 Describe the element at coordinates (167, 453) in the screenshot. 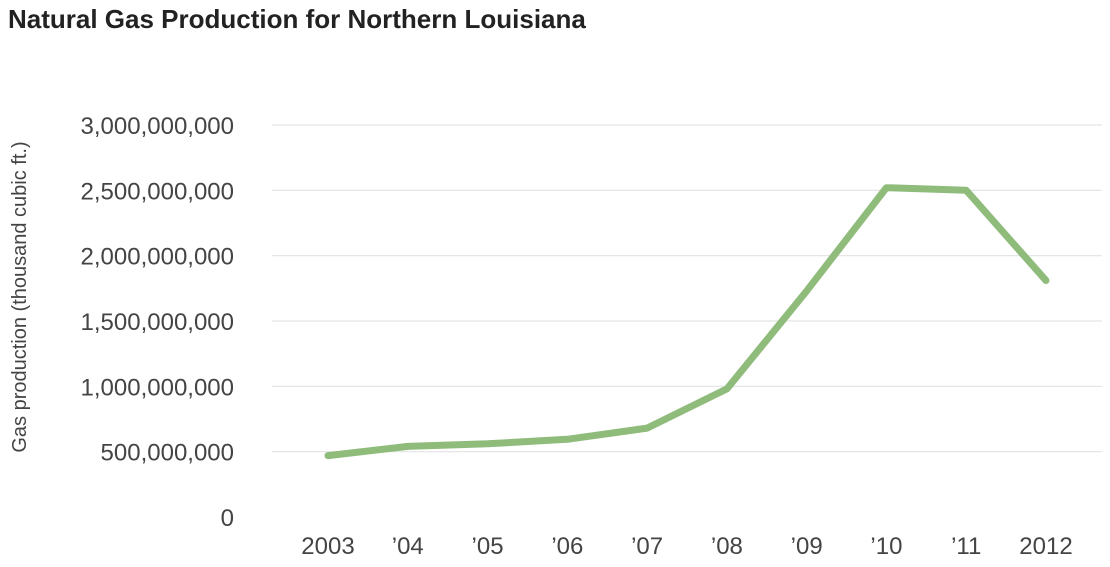

I see `y-tick-label: 500,000,000` at that location.